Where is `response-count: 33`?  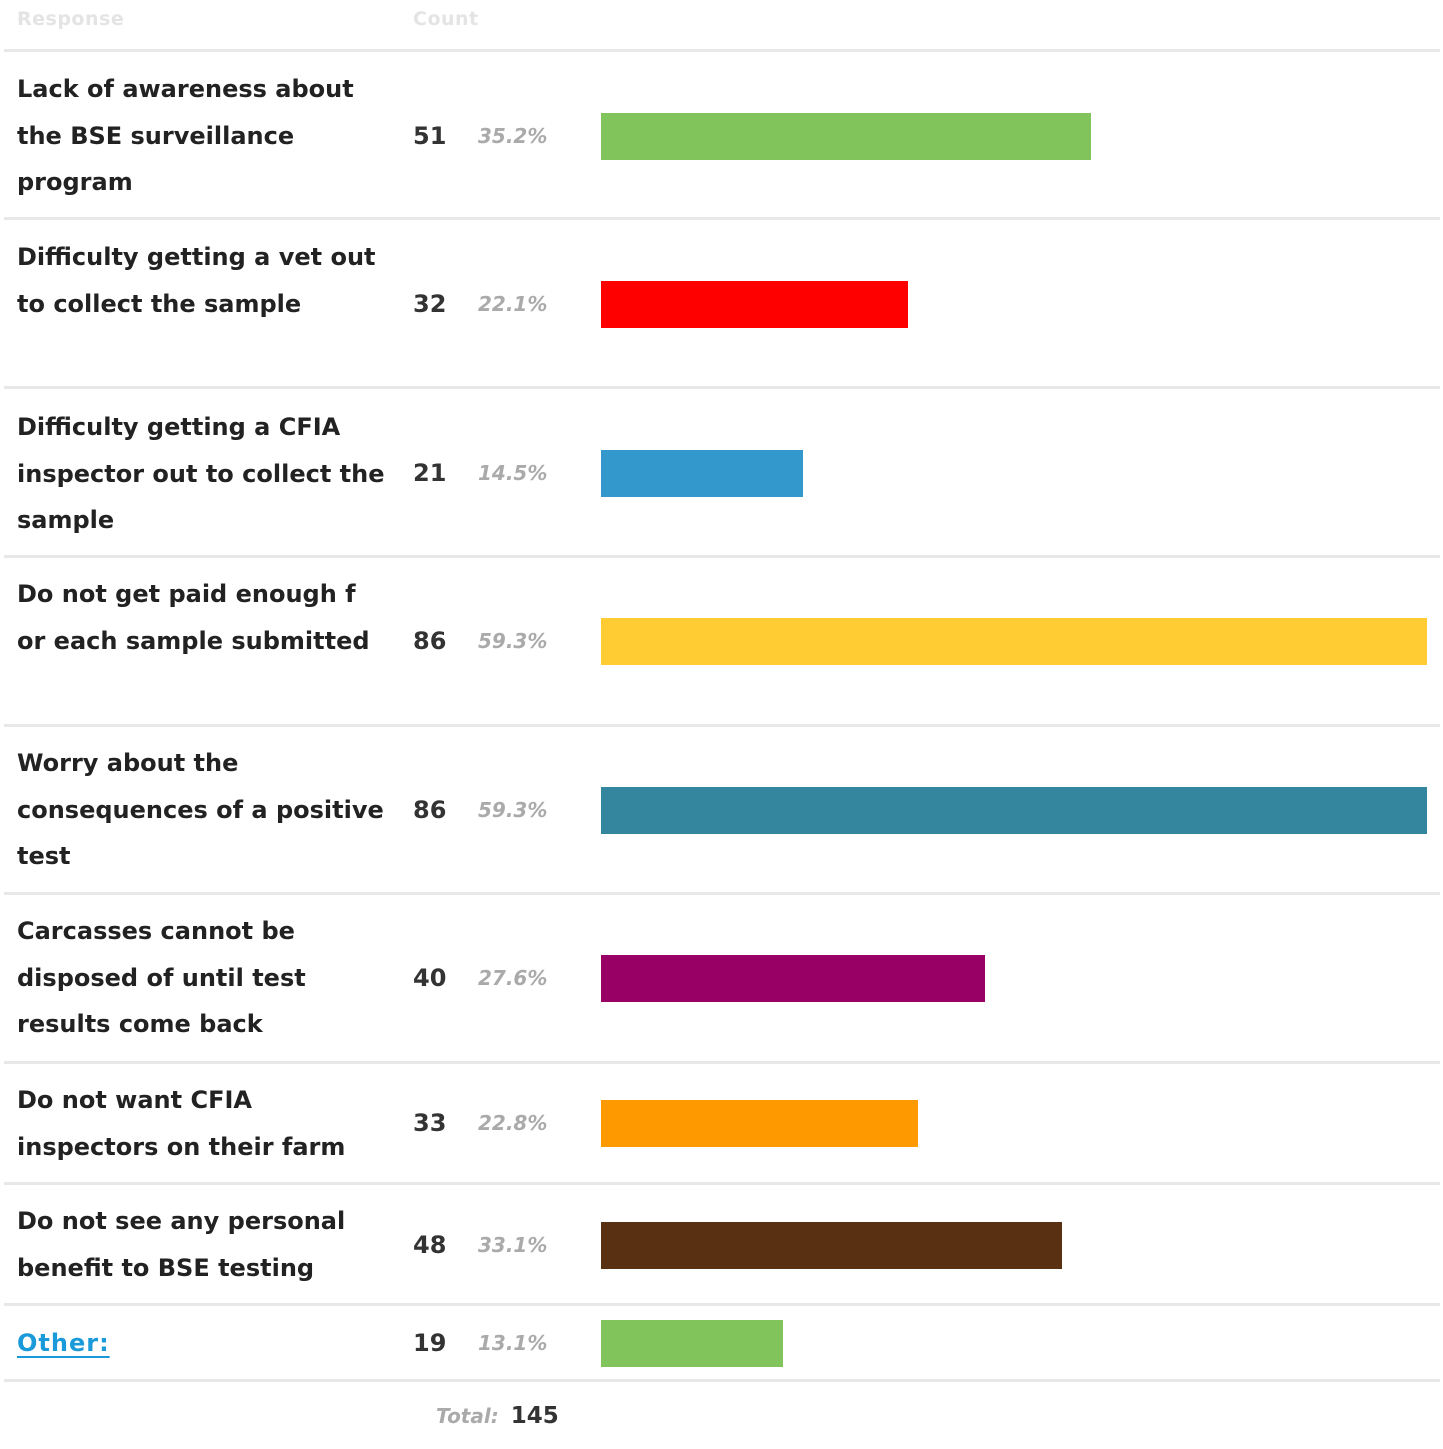
response-count: 33 is located at coordinates (430, 1123).